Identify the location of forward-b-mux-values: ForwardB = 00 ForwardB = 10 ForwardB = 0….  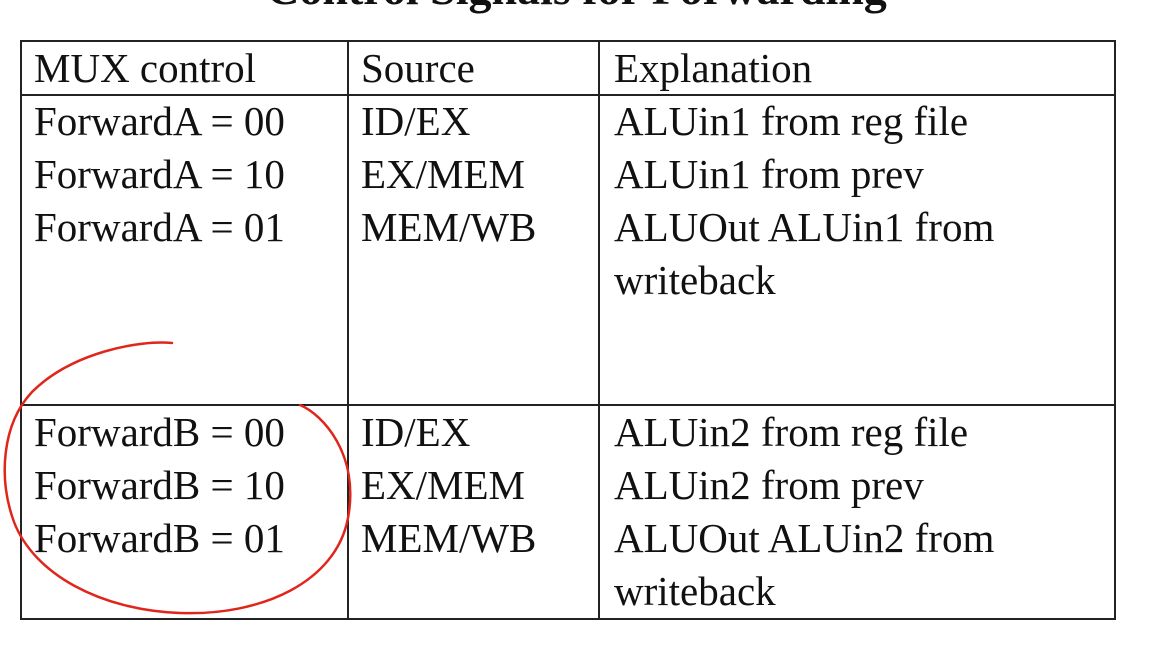
(159, 485).